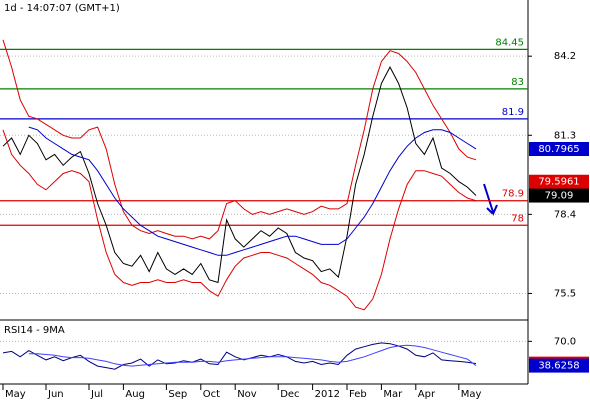 The height and width of the screenshot is (400, 590). What do you see at coordinates (513, 112) in the screenshot?
I see `level-label: 81.9` at bounding box center [513, 112].